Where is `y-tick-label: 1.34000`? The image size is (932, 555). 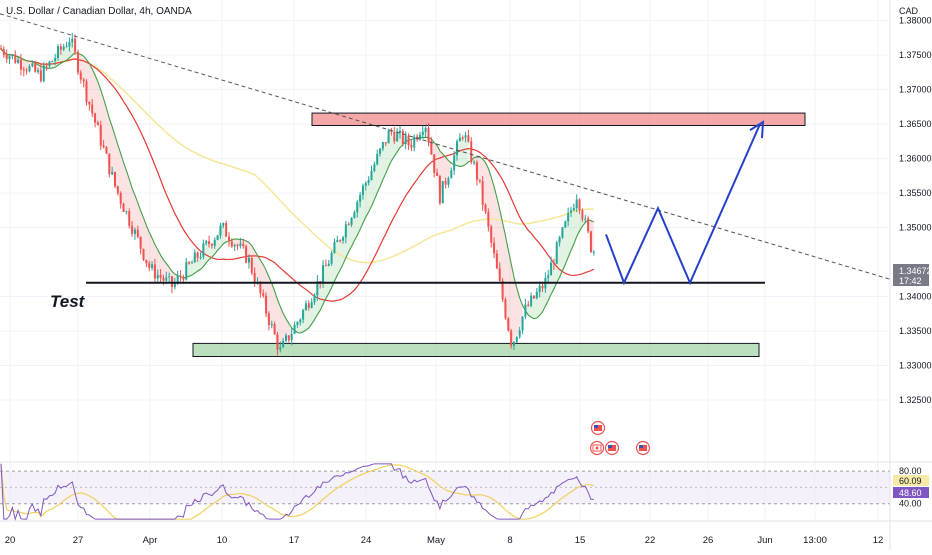
y-tick-label: 1.34000 is located at coordinates (915, 297).